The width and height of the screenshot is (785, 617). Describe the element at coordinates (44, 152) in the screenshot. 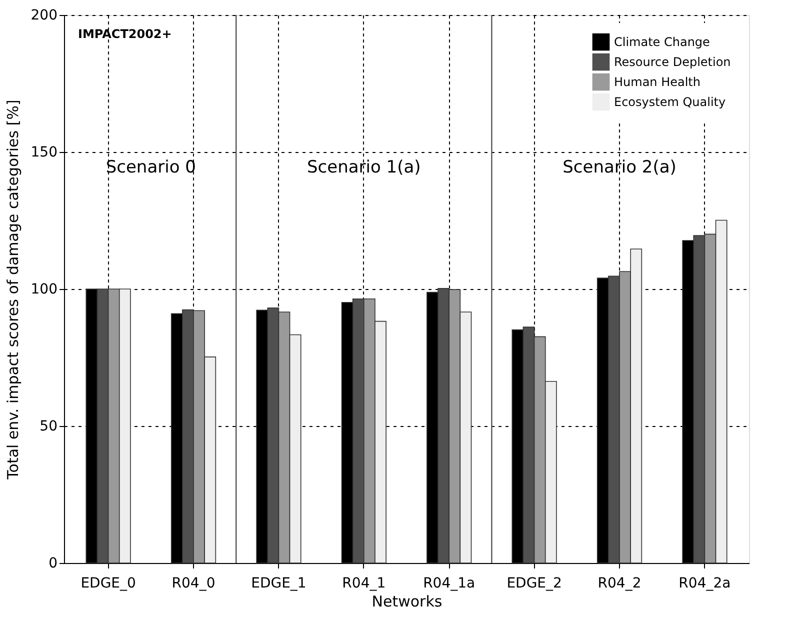

I see `y-tick-label: 150` at that location.